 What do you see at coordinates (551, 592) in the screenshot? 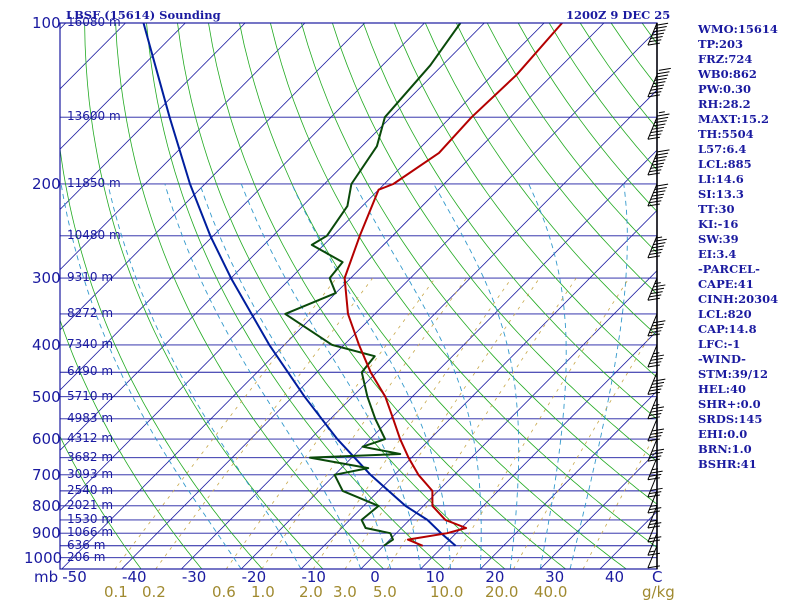
I see `mixing-ratio-tick-label: 40.0` at bounding box center [551, 592].